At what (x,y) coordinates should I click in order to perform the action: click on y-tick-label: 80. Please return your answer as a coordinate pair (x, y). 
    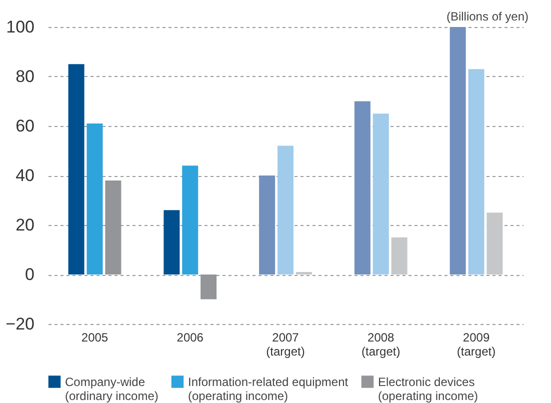
    Looking at the image, I should click on (25, 76).